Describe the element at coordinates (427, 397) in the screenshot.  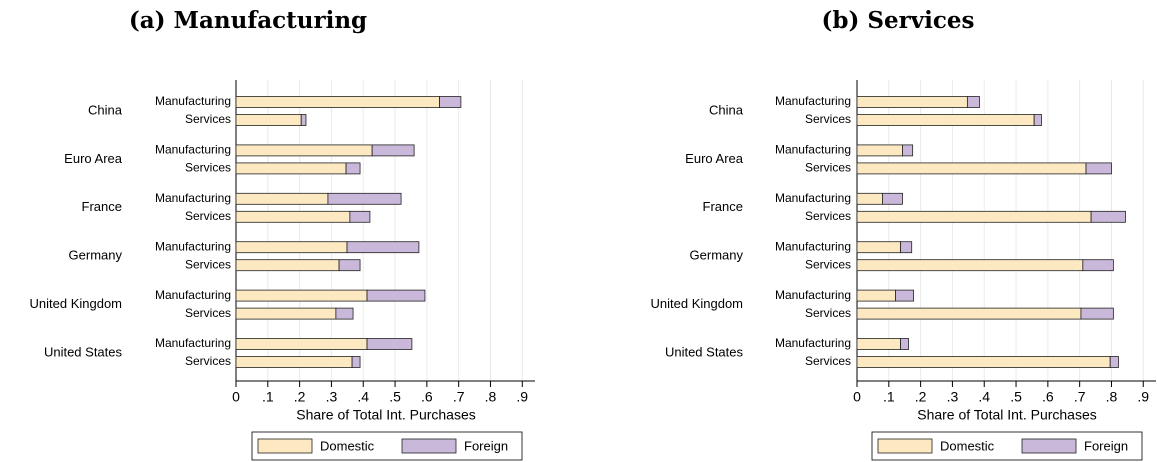
I see `x-tick-label: .6` at that location.